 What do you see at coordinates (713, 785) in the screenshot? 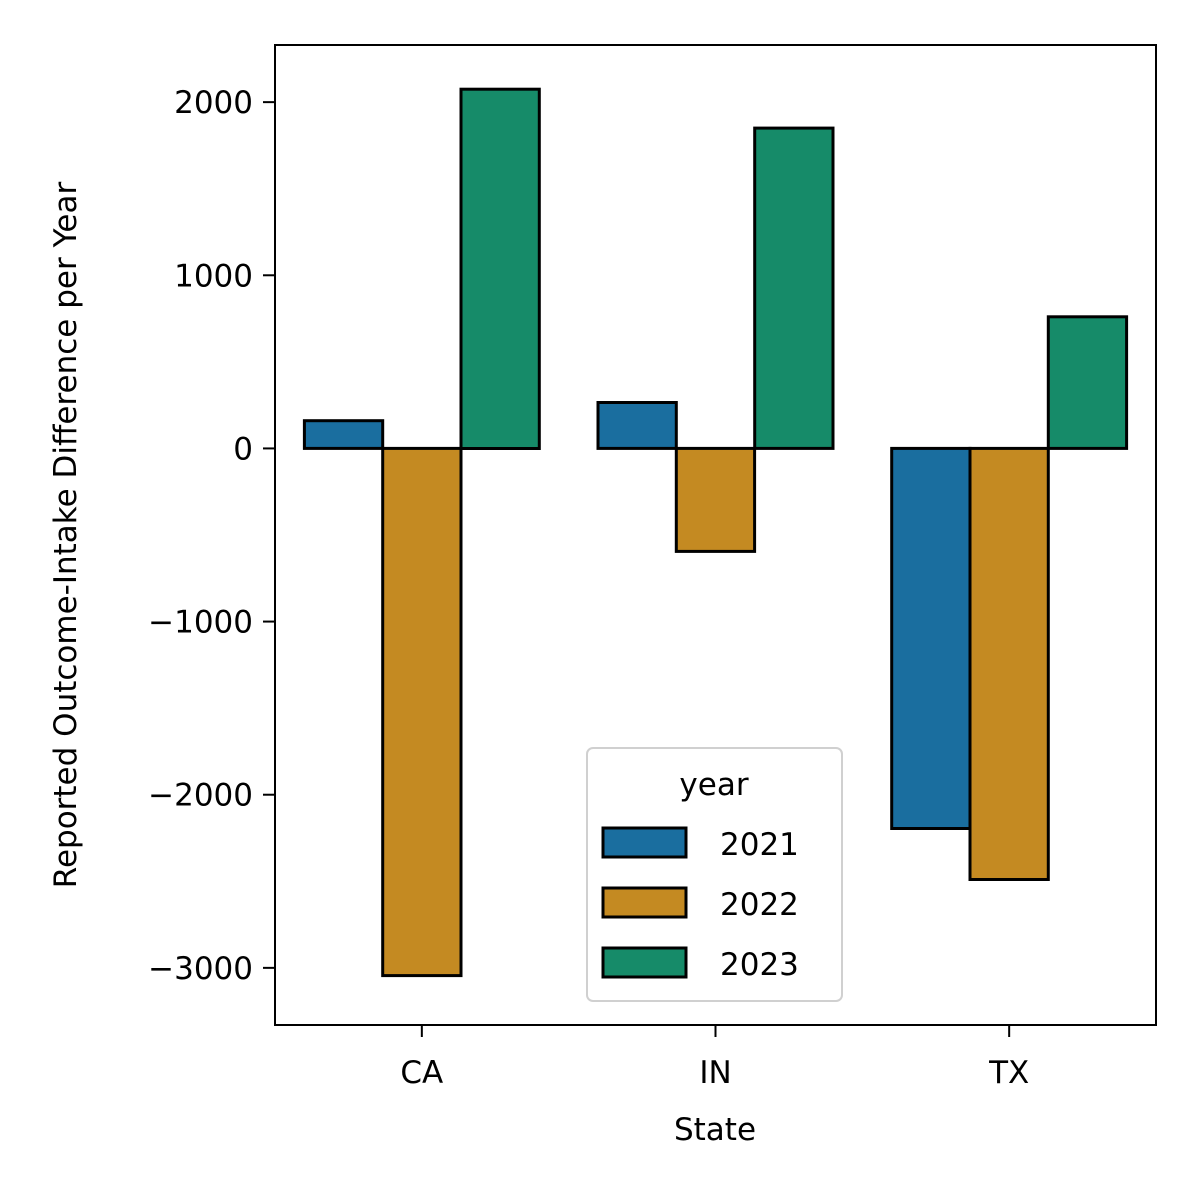
I see `legend-title: year` at bounding box center [713, 785].